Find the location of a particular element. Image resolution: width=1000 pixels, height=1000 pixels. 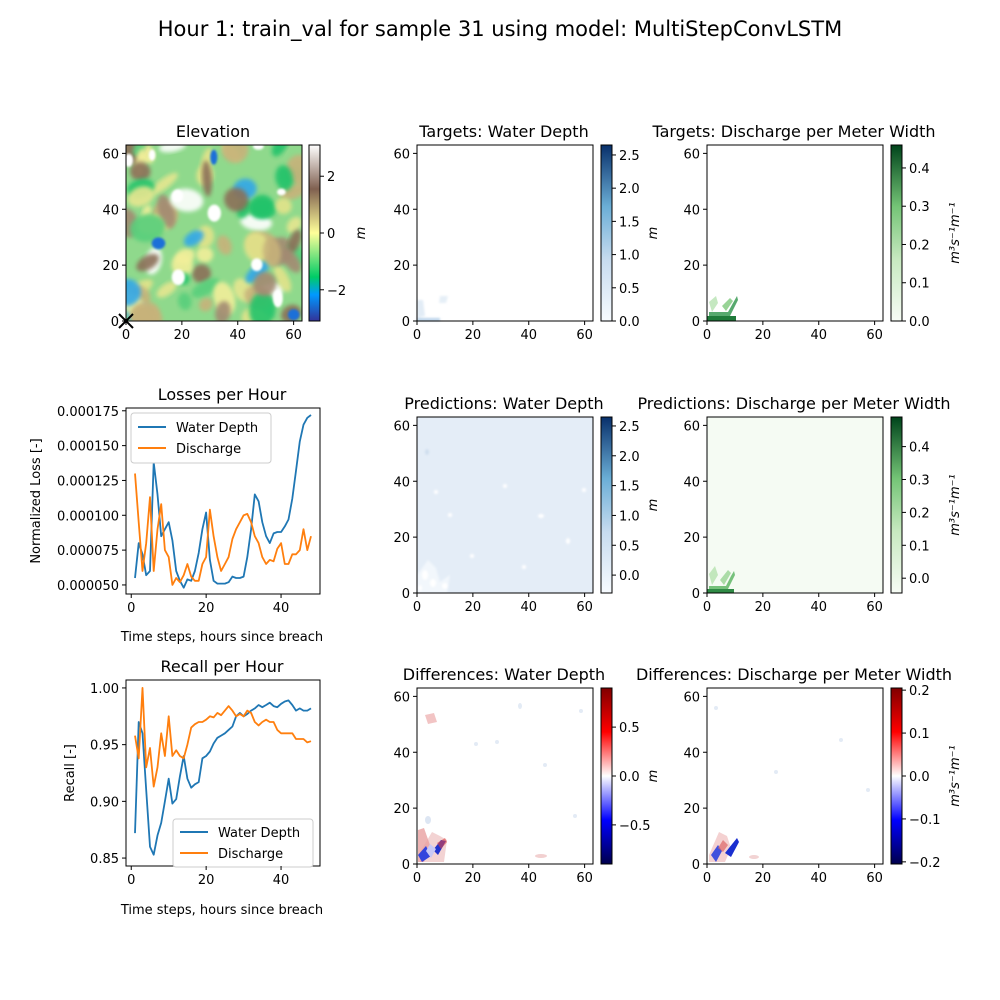

colorbar-tick-label: 2 is located at coordinates (331, 177).